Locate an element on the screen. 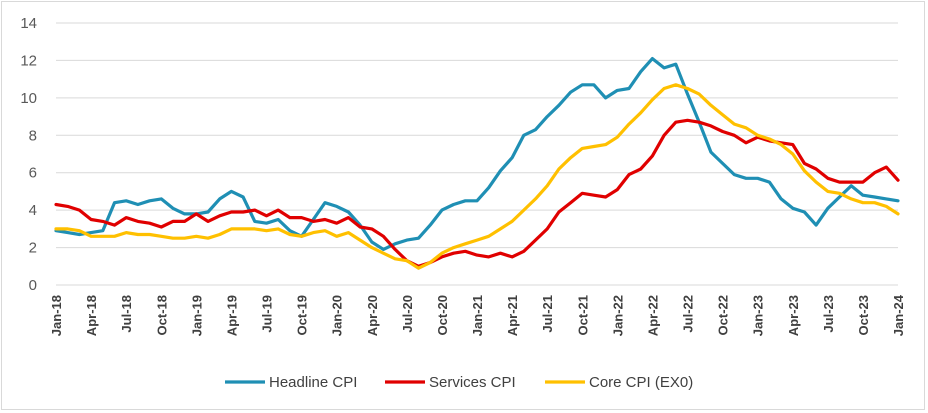  y-tick-label: 2 is located at coordinates (33, 248).